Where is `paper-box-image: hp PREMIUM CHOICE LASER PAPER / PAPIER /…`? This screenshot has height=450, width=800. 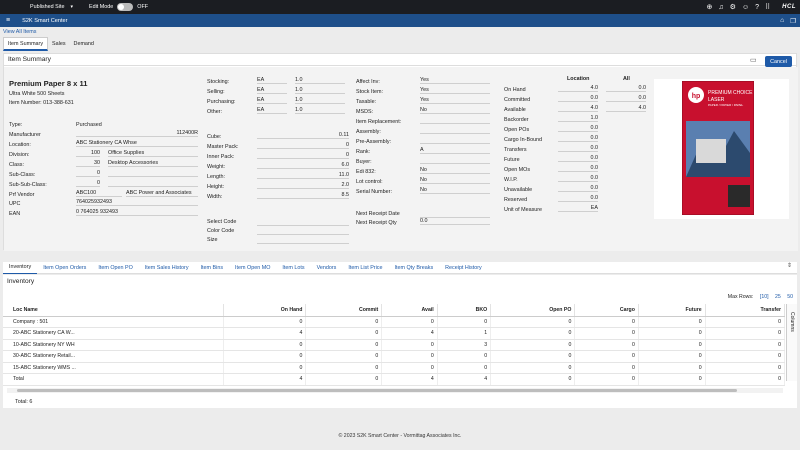 paper-box-image: hp PREMIUM CHOICE LASER PAPER / PAPIER /… is located at coordinates (718, 148).